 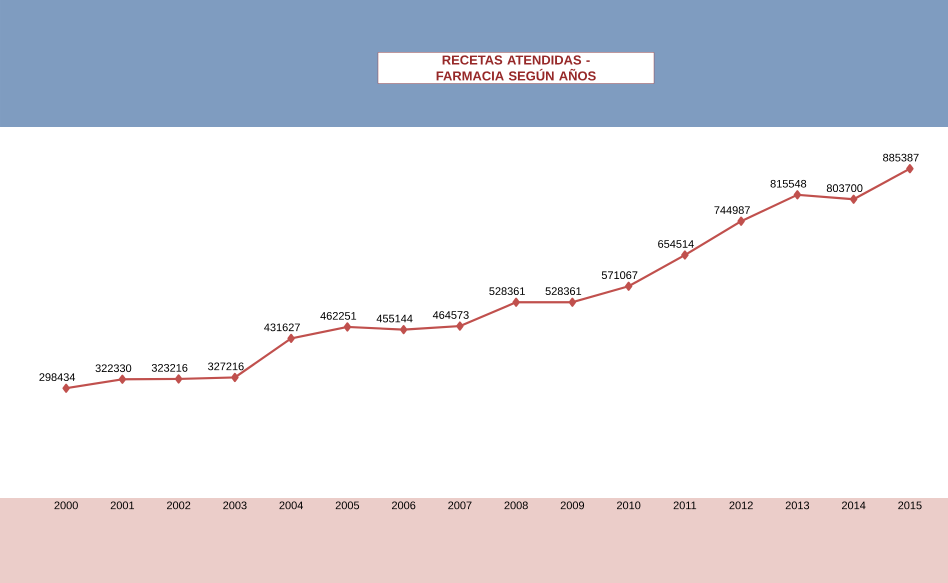 What do you see at coordinates (516, 68) in the screenshot?
I see `chart-title: RECETAS ATENDIDAS - FARMACIA SEGÚN AÑOS` at bounding box center [516, 68].